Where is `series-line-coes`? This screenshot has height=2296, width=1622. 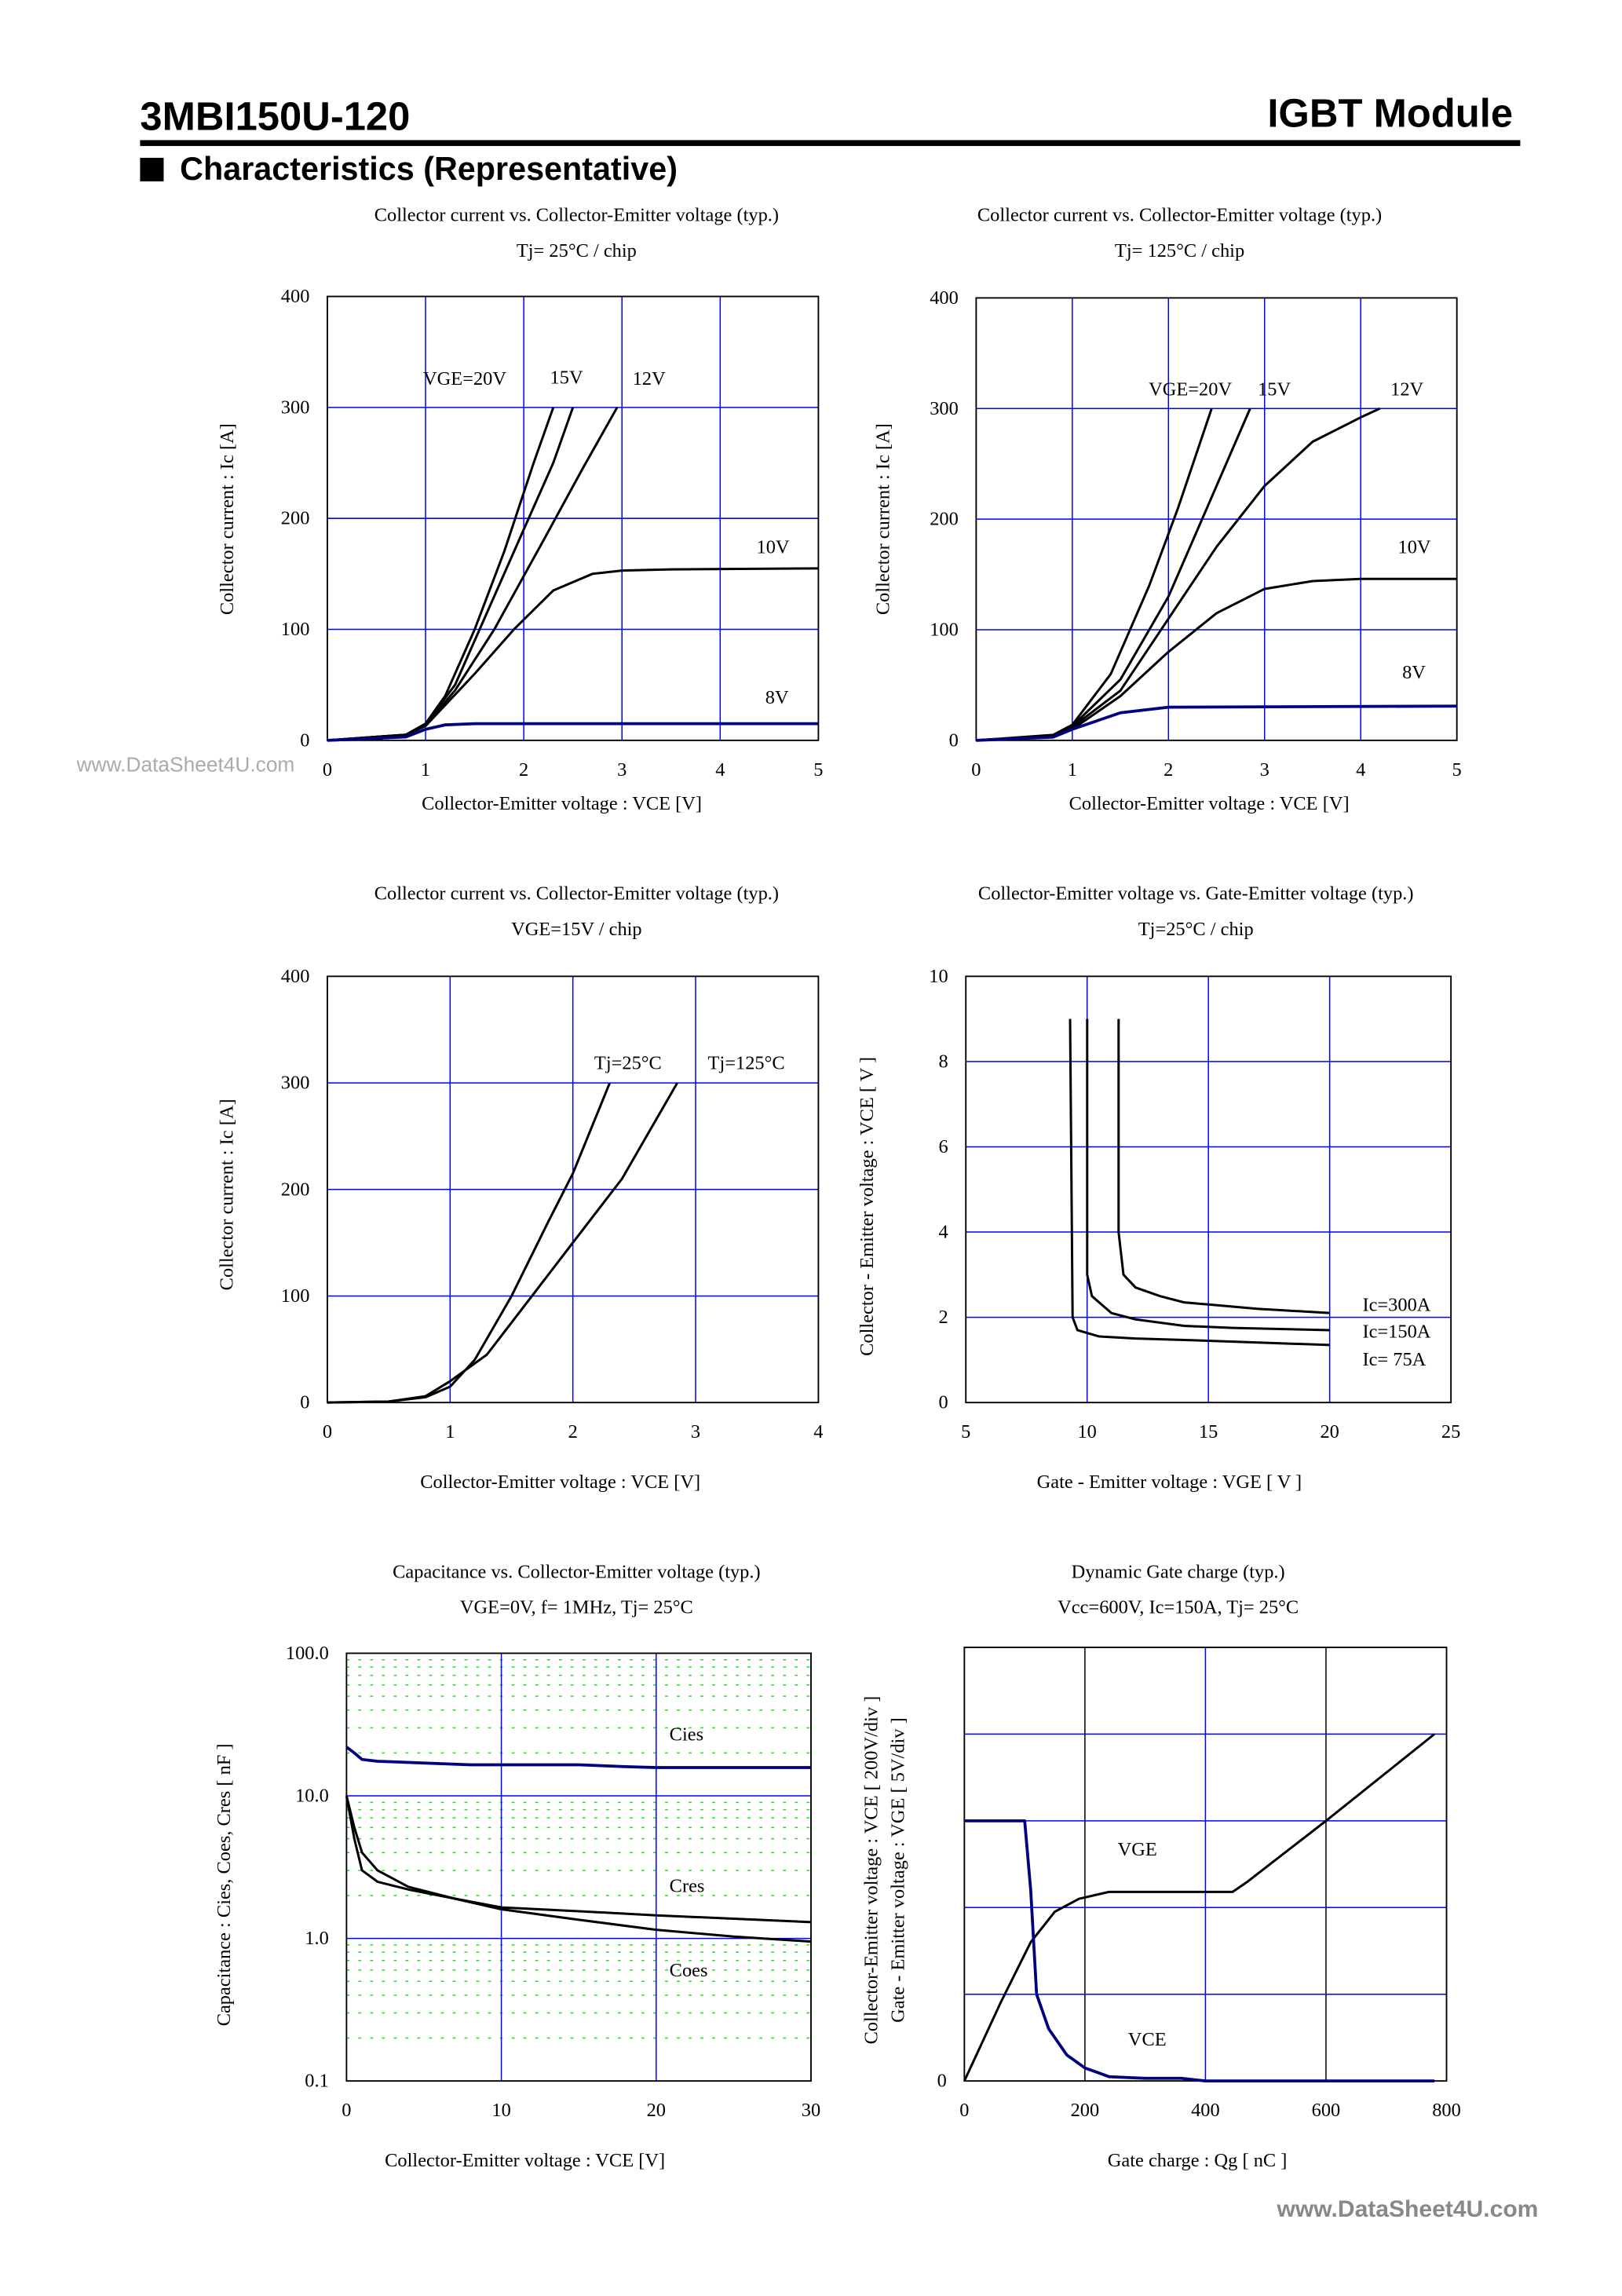
series-line-coes is located at coordinates (578, 1869).